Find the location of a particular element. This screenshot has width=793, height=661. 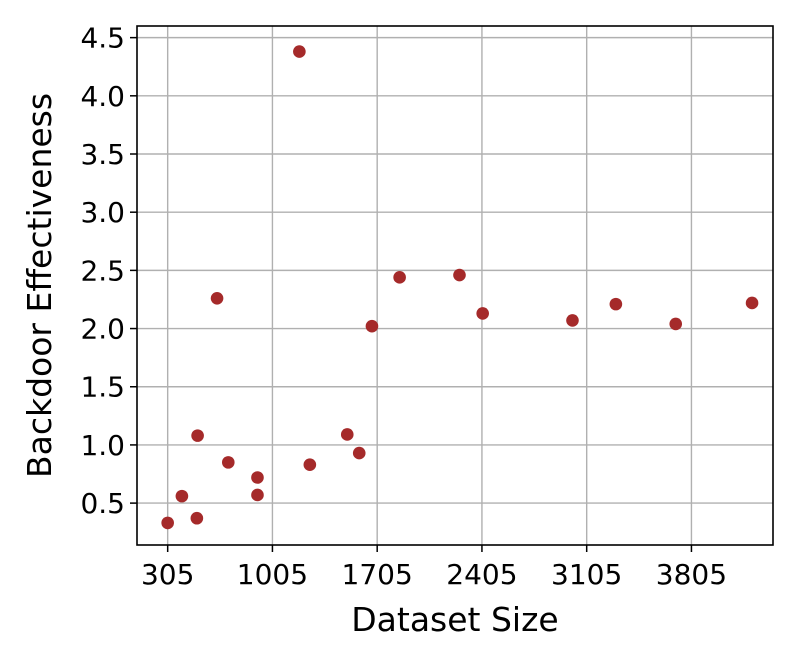

y-tick-label: 1.0 is located at coordinates (102, 445).